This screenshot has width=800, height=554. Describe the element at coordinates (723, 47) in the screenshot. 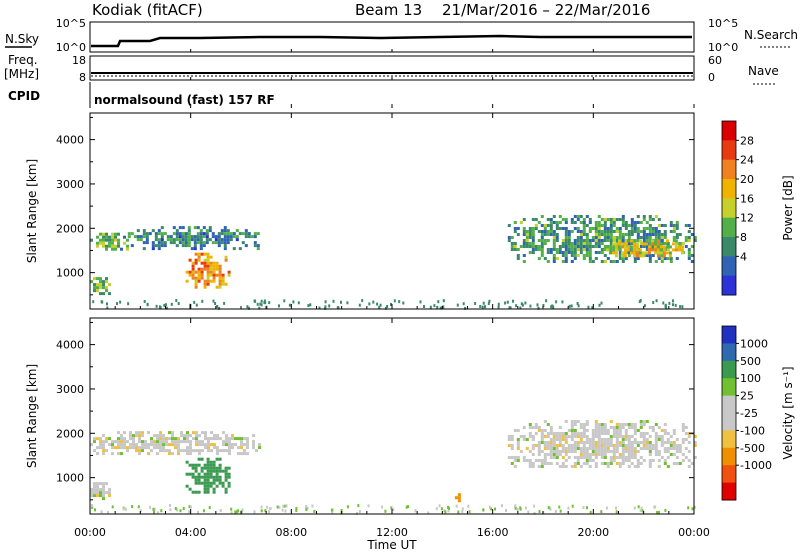

I see `nsearch-tick-bottom: 10^0` at that location.